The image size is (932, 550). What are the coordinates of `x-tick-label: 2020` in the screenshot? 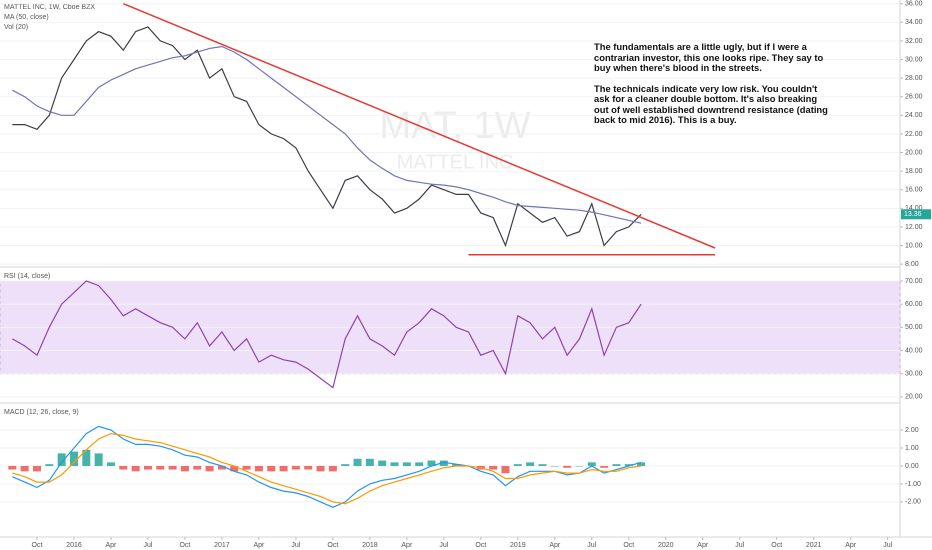 It's located at (666, 545).